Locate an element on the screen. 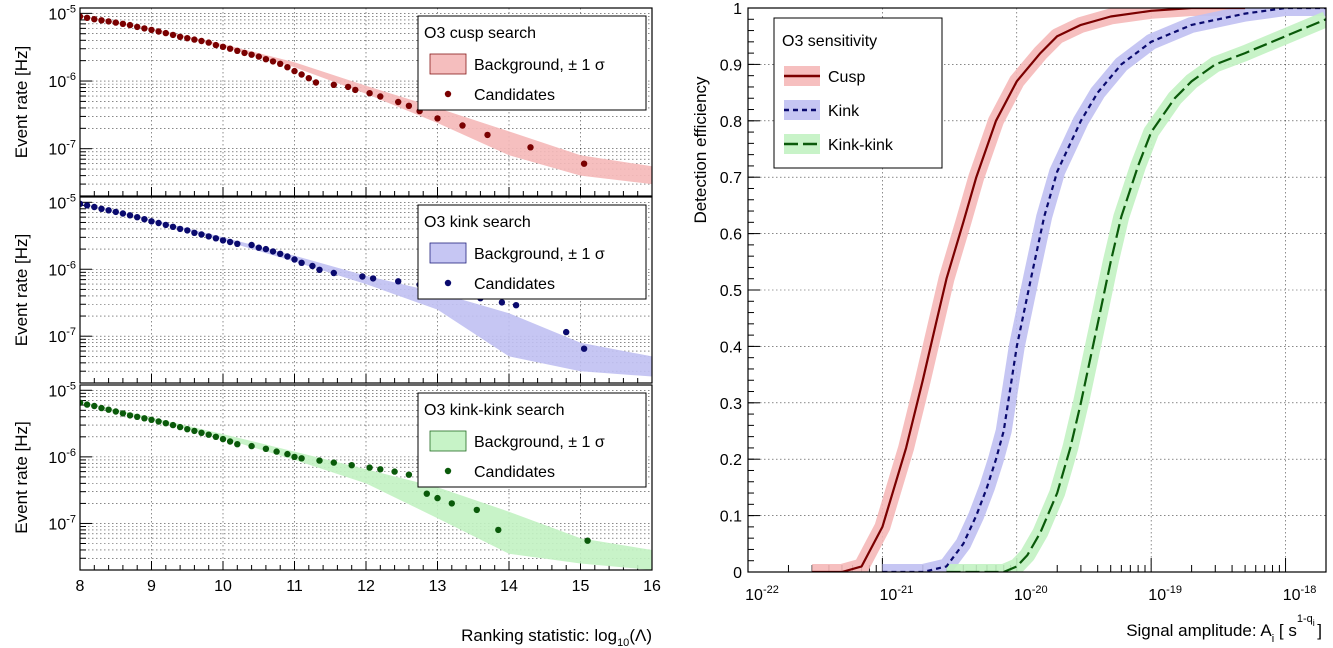 This screenshot has height=648, width=1333. plot-area-kink-kink is located at coordinates (366, 484).